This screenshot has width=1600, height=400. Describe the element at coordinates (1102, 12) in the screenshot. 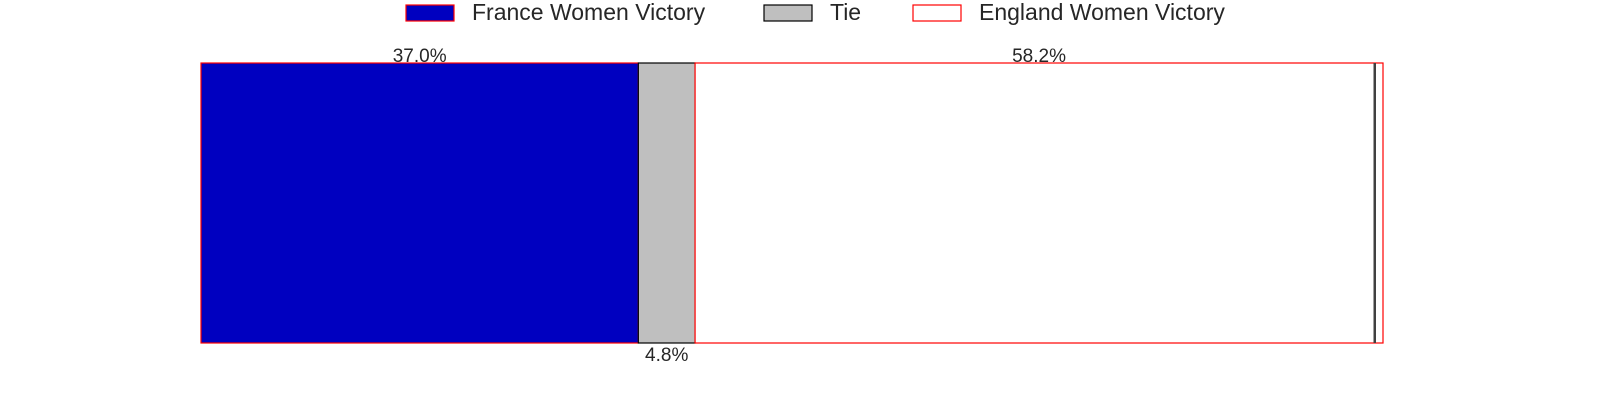

I see `legend-label-england: England Women Victory` at that location.